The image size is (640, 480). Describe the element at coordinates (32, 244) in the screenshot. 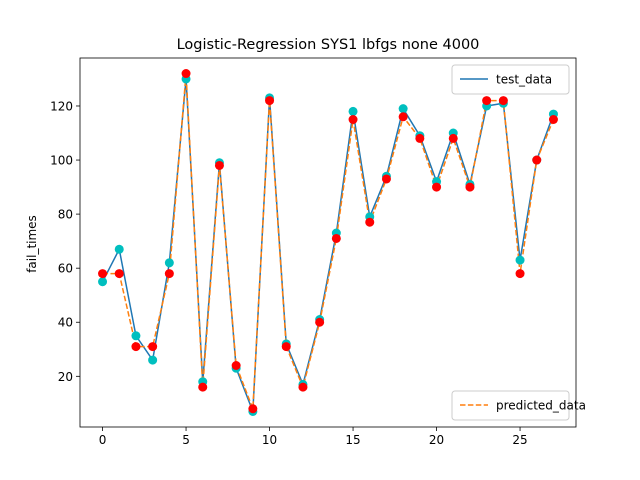

I see `y-axis-label: fail_times` at that location.